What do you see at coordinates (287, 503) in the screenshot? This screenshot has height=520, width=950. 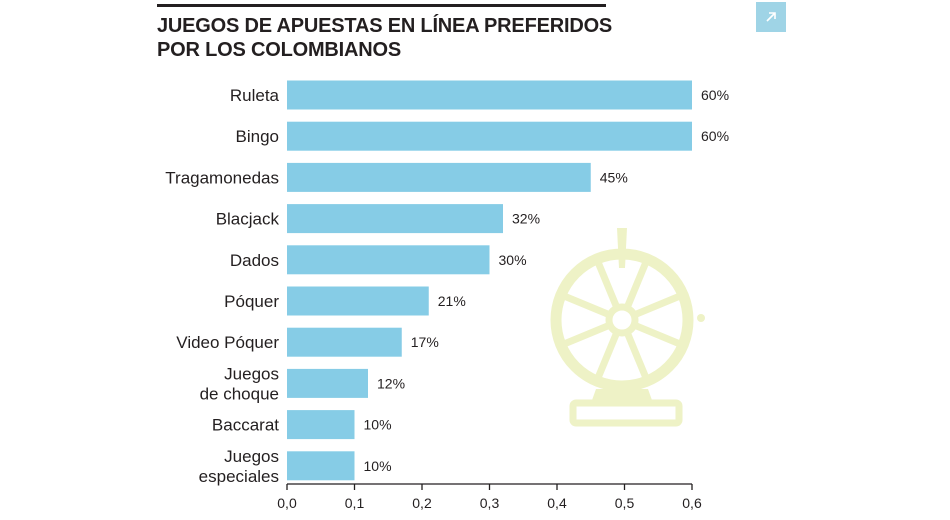 I see `x-tick-label: 0,0` at bounding box center [287, 503].